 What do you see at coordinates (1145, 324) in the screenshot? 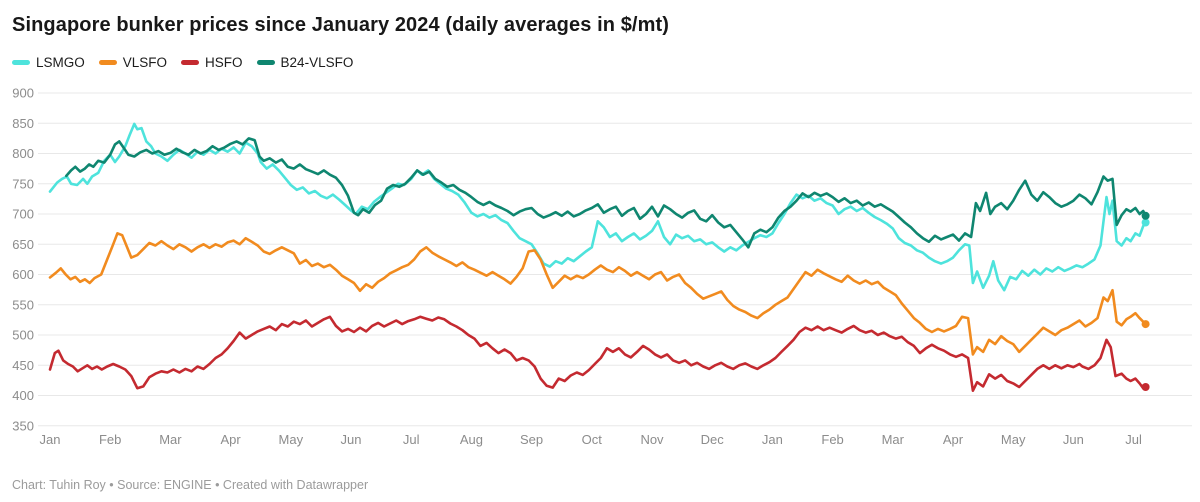
I see `series-end-dot-VLSFO` at bounding box center [1145, 324].